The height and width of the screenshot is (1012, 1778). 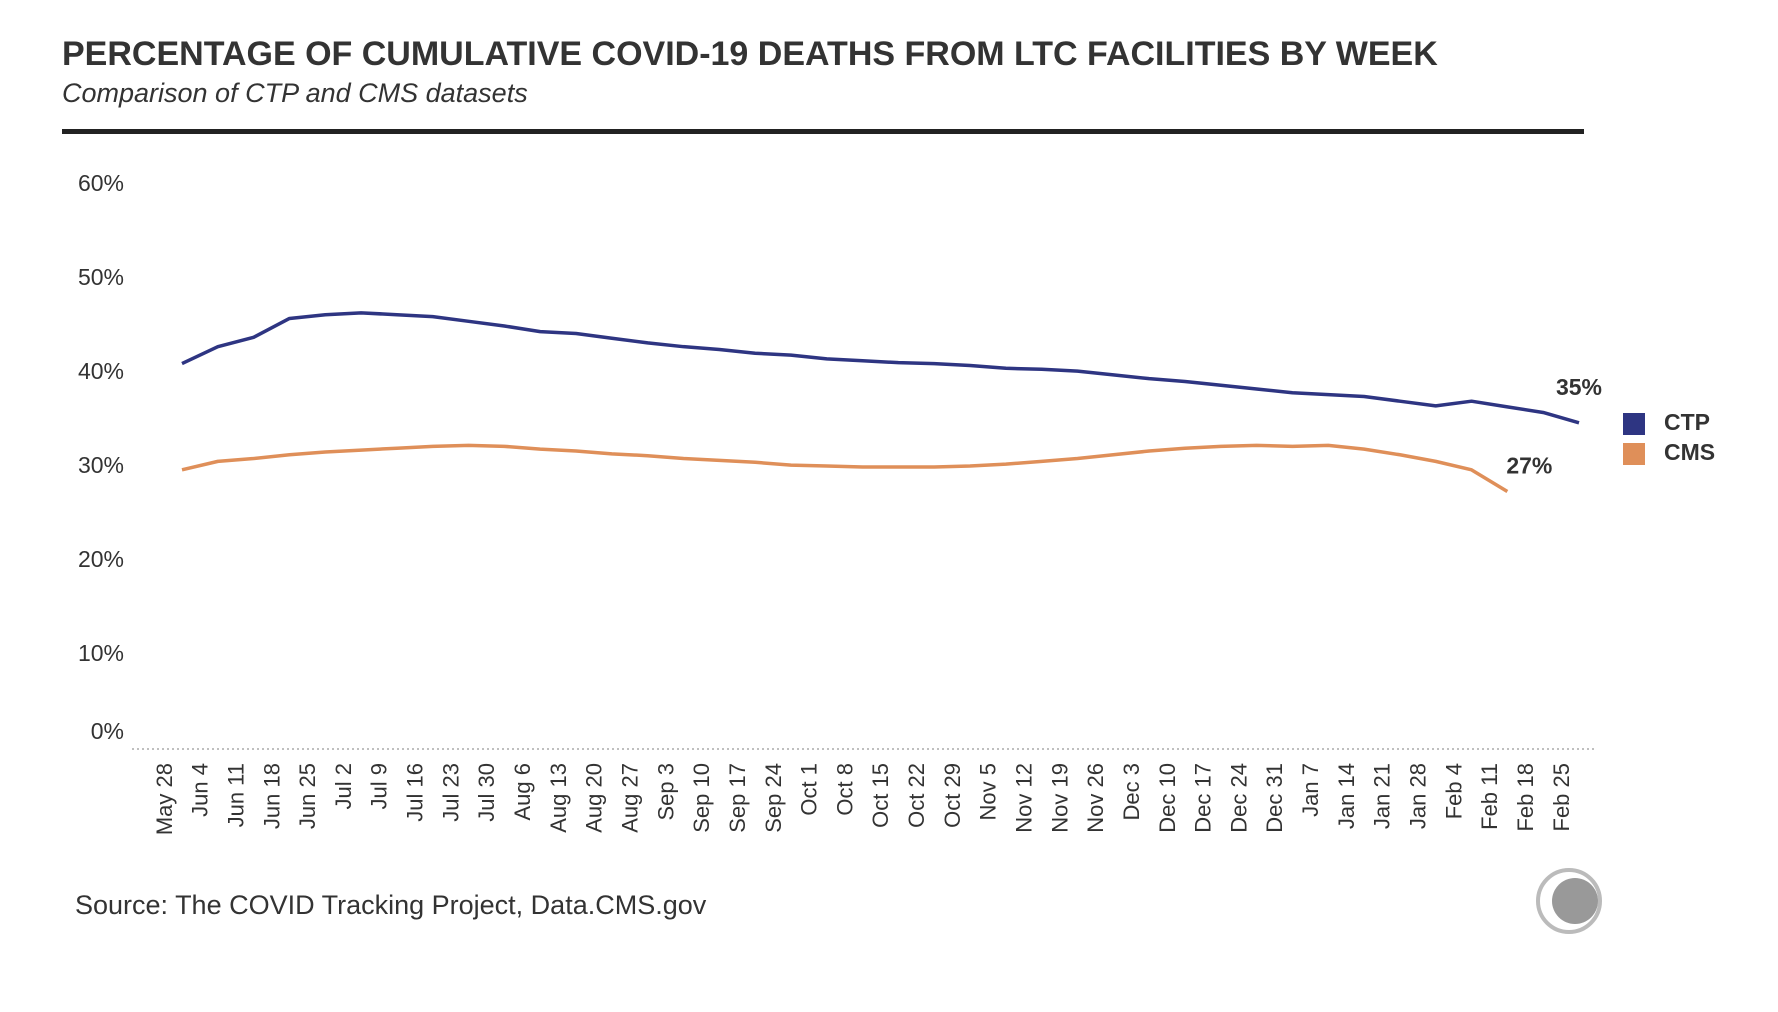 I want to click on x-tick-label: Aug 27, so click(x=629, y=798).